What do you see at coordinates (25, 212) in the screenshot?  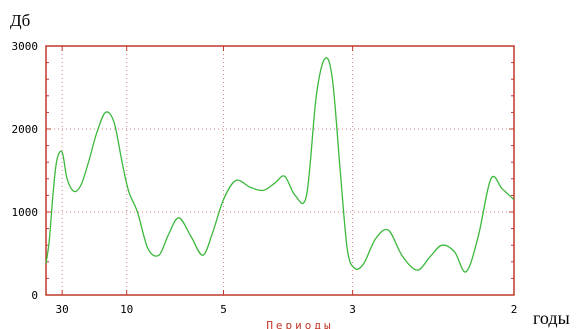 I see `y-tick-label: 1000` at bounding box center [25, 212].